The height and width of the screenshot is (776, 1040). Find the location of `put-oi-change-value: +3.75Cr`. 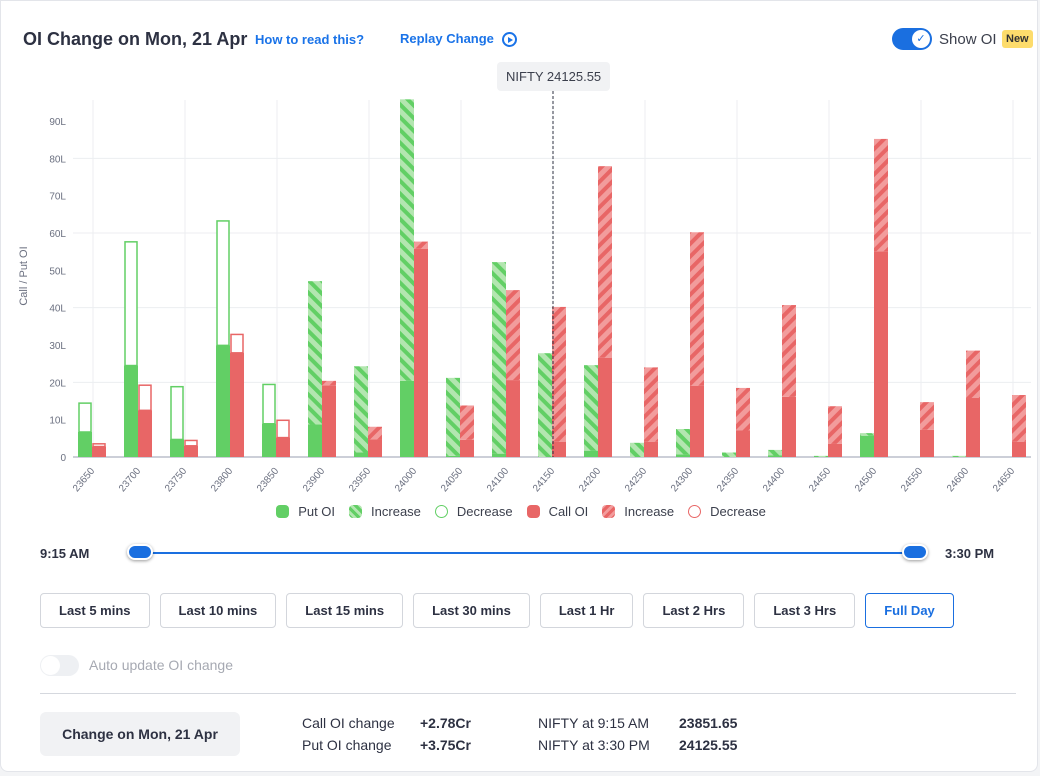

put-oi-change-value: +3.75Cr is located at coordinates (445, 745).